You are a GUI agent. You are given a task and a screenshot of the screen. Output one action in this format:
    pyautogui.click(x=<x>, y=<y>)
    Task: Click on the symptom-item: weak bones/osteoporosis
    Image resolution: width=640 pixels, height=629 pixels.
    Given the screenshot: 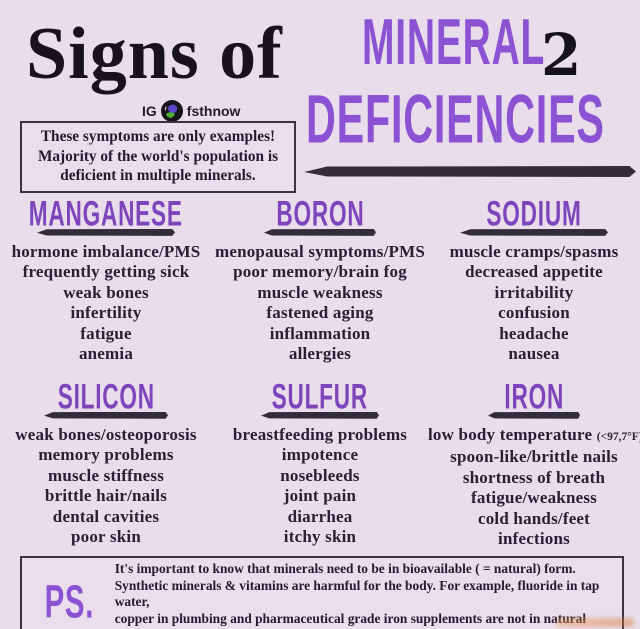 What is the action you would take?
    pyautogui.click(x=106, y=434)
    